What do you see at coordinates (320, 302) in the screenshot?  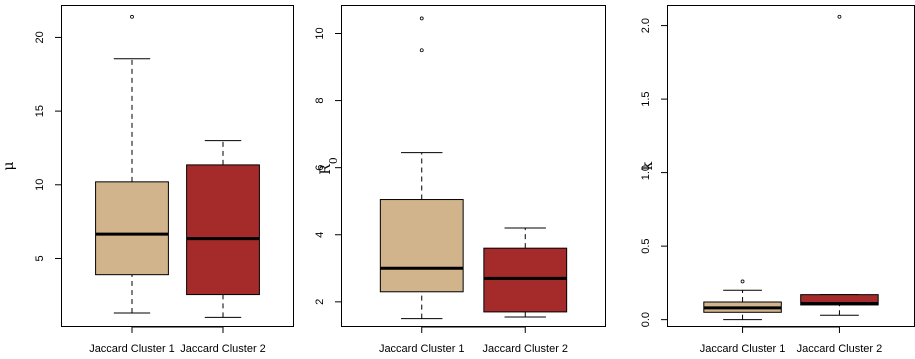 I see `y-tick-label: 2` at bounding box center [320, 302].